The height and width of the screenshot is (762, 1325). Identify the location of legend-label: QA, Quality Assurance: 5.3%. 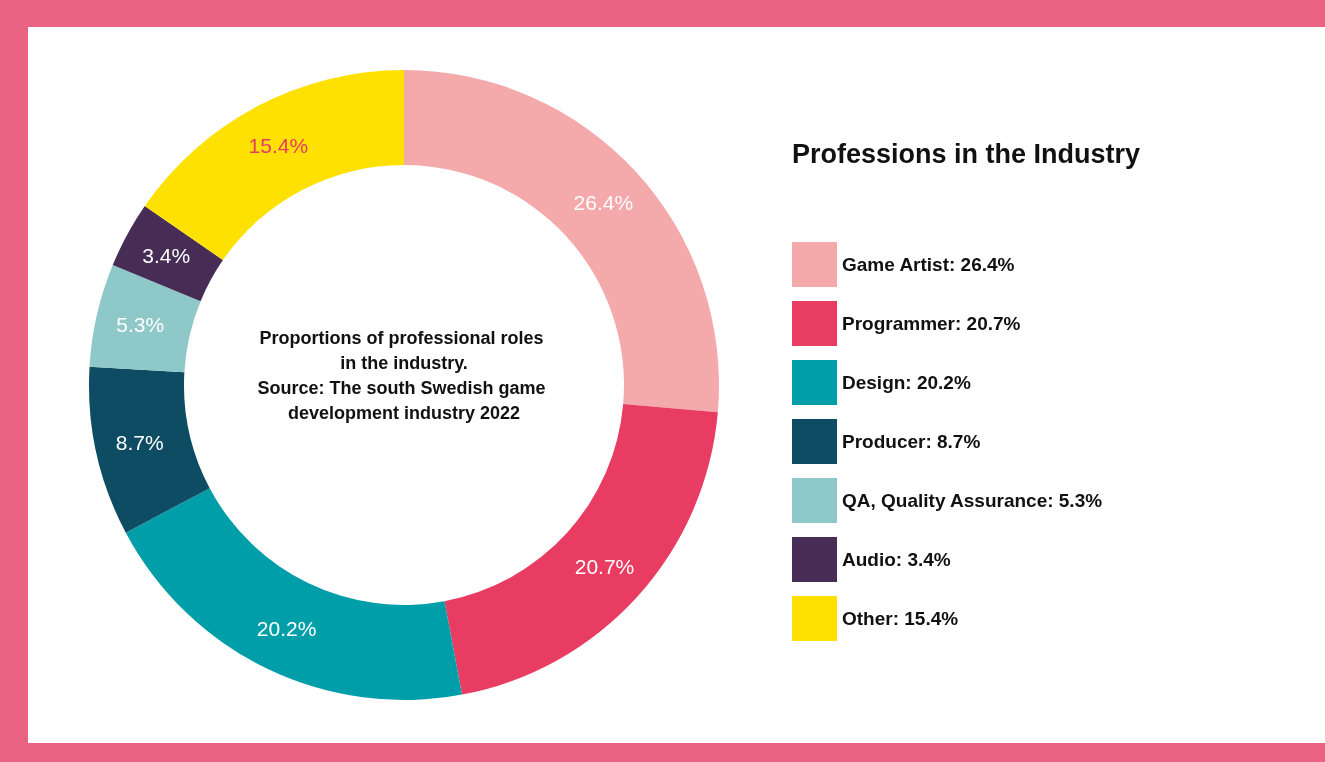
(972, 500).